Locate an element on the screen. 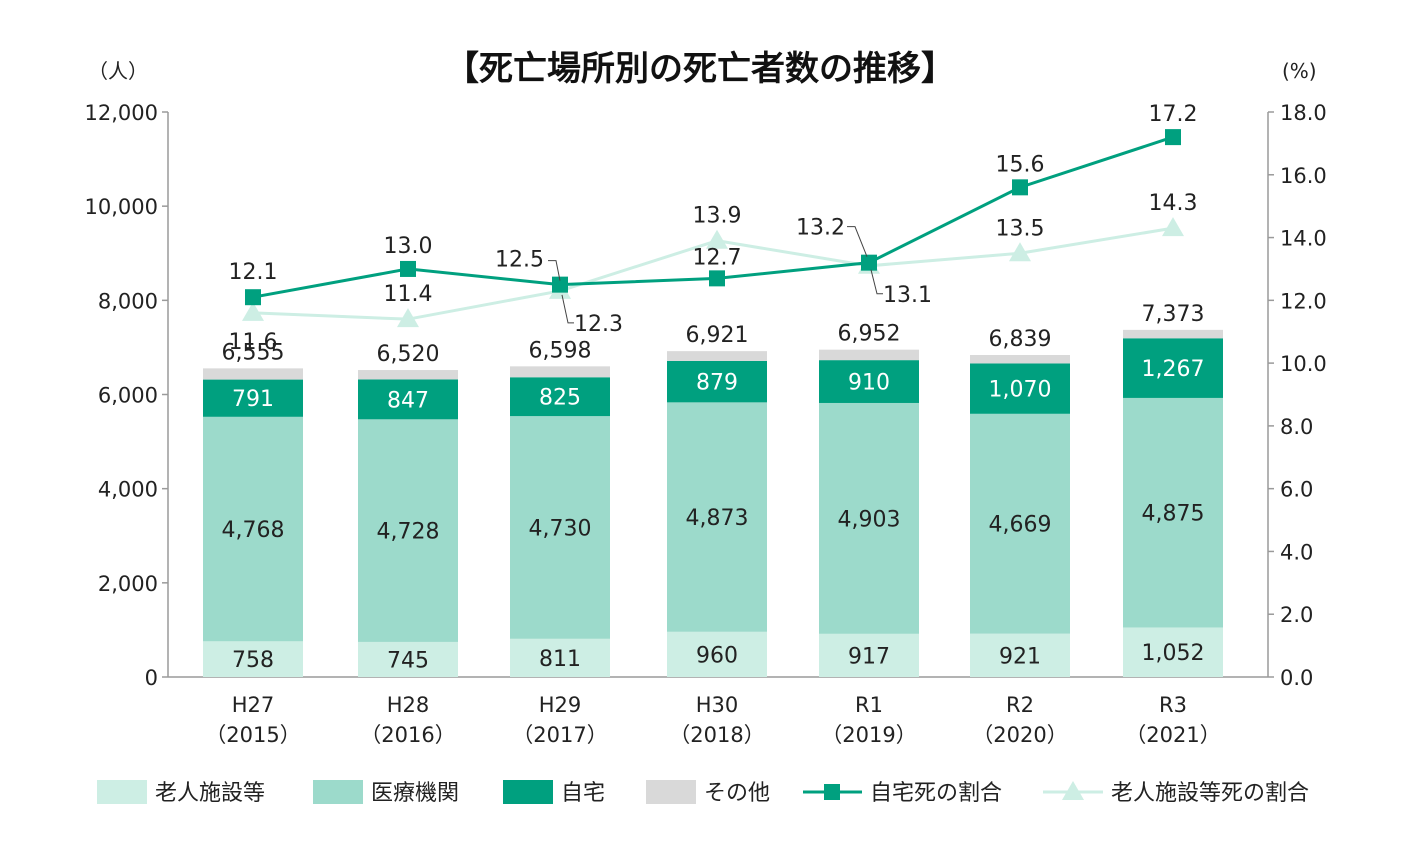 This screenshot has width=1413, height=854. bar-value-label: 879 is located at coordinates (717, 383).